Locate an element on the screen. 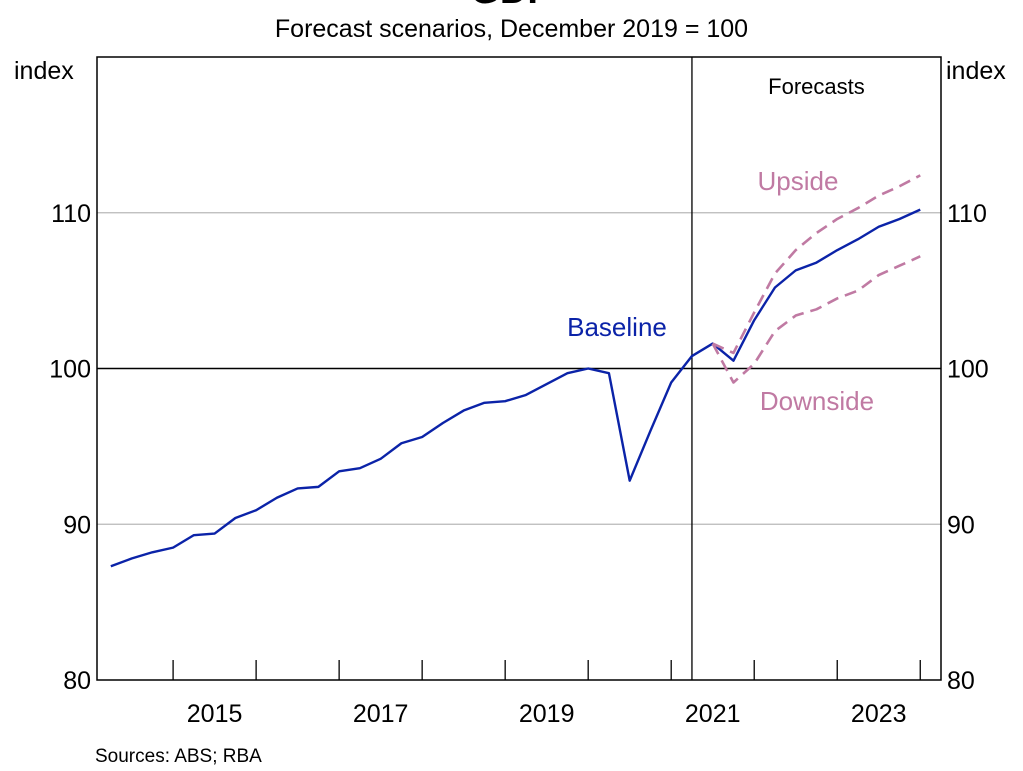  y-tick-left-80: 80 is located at coordinates (77, 681).